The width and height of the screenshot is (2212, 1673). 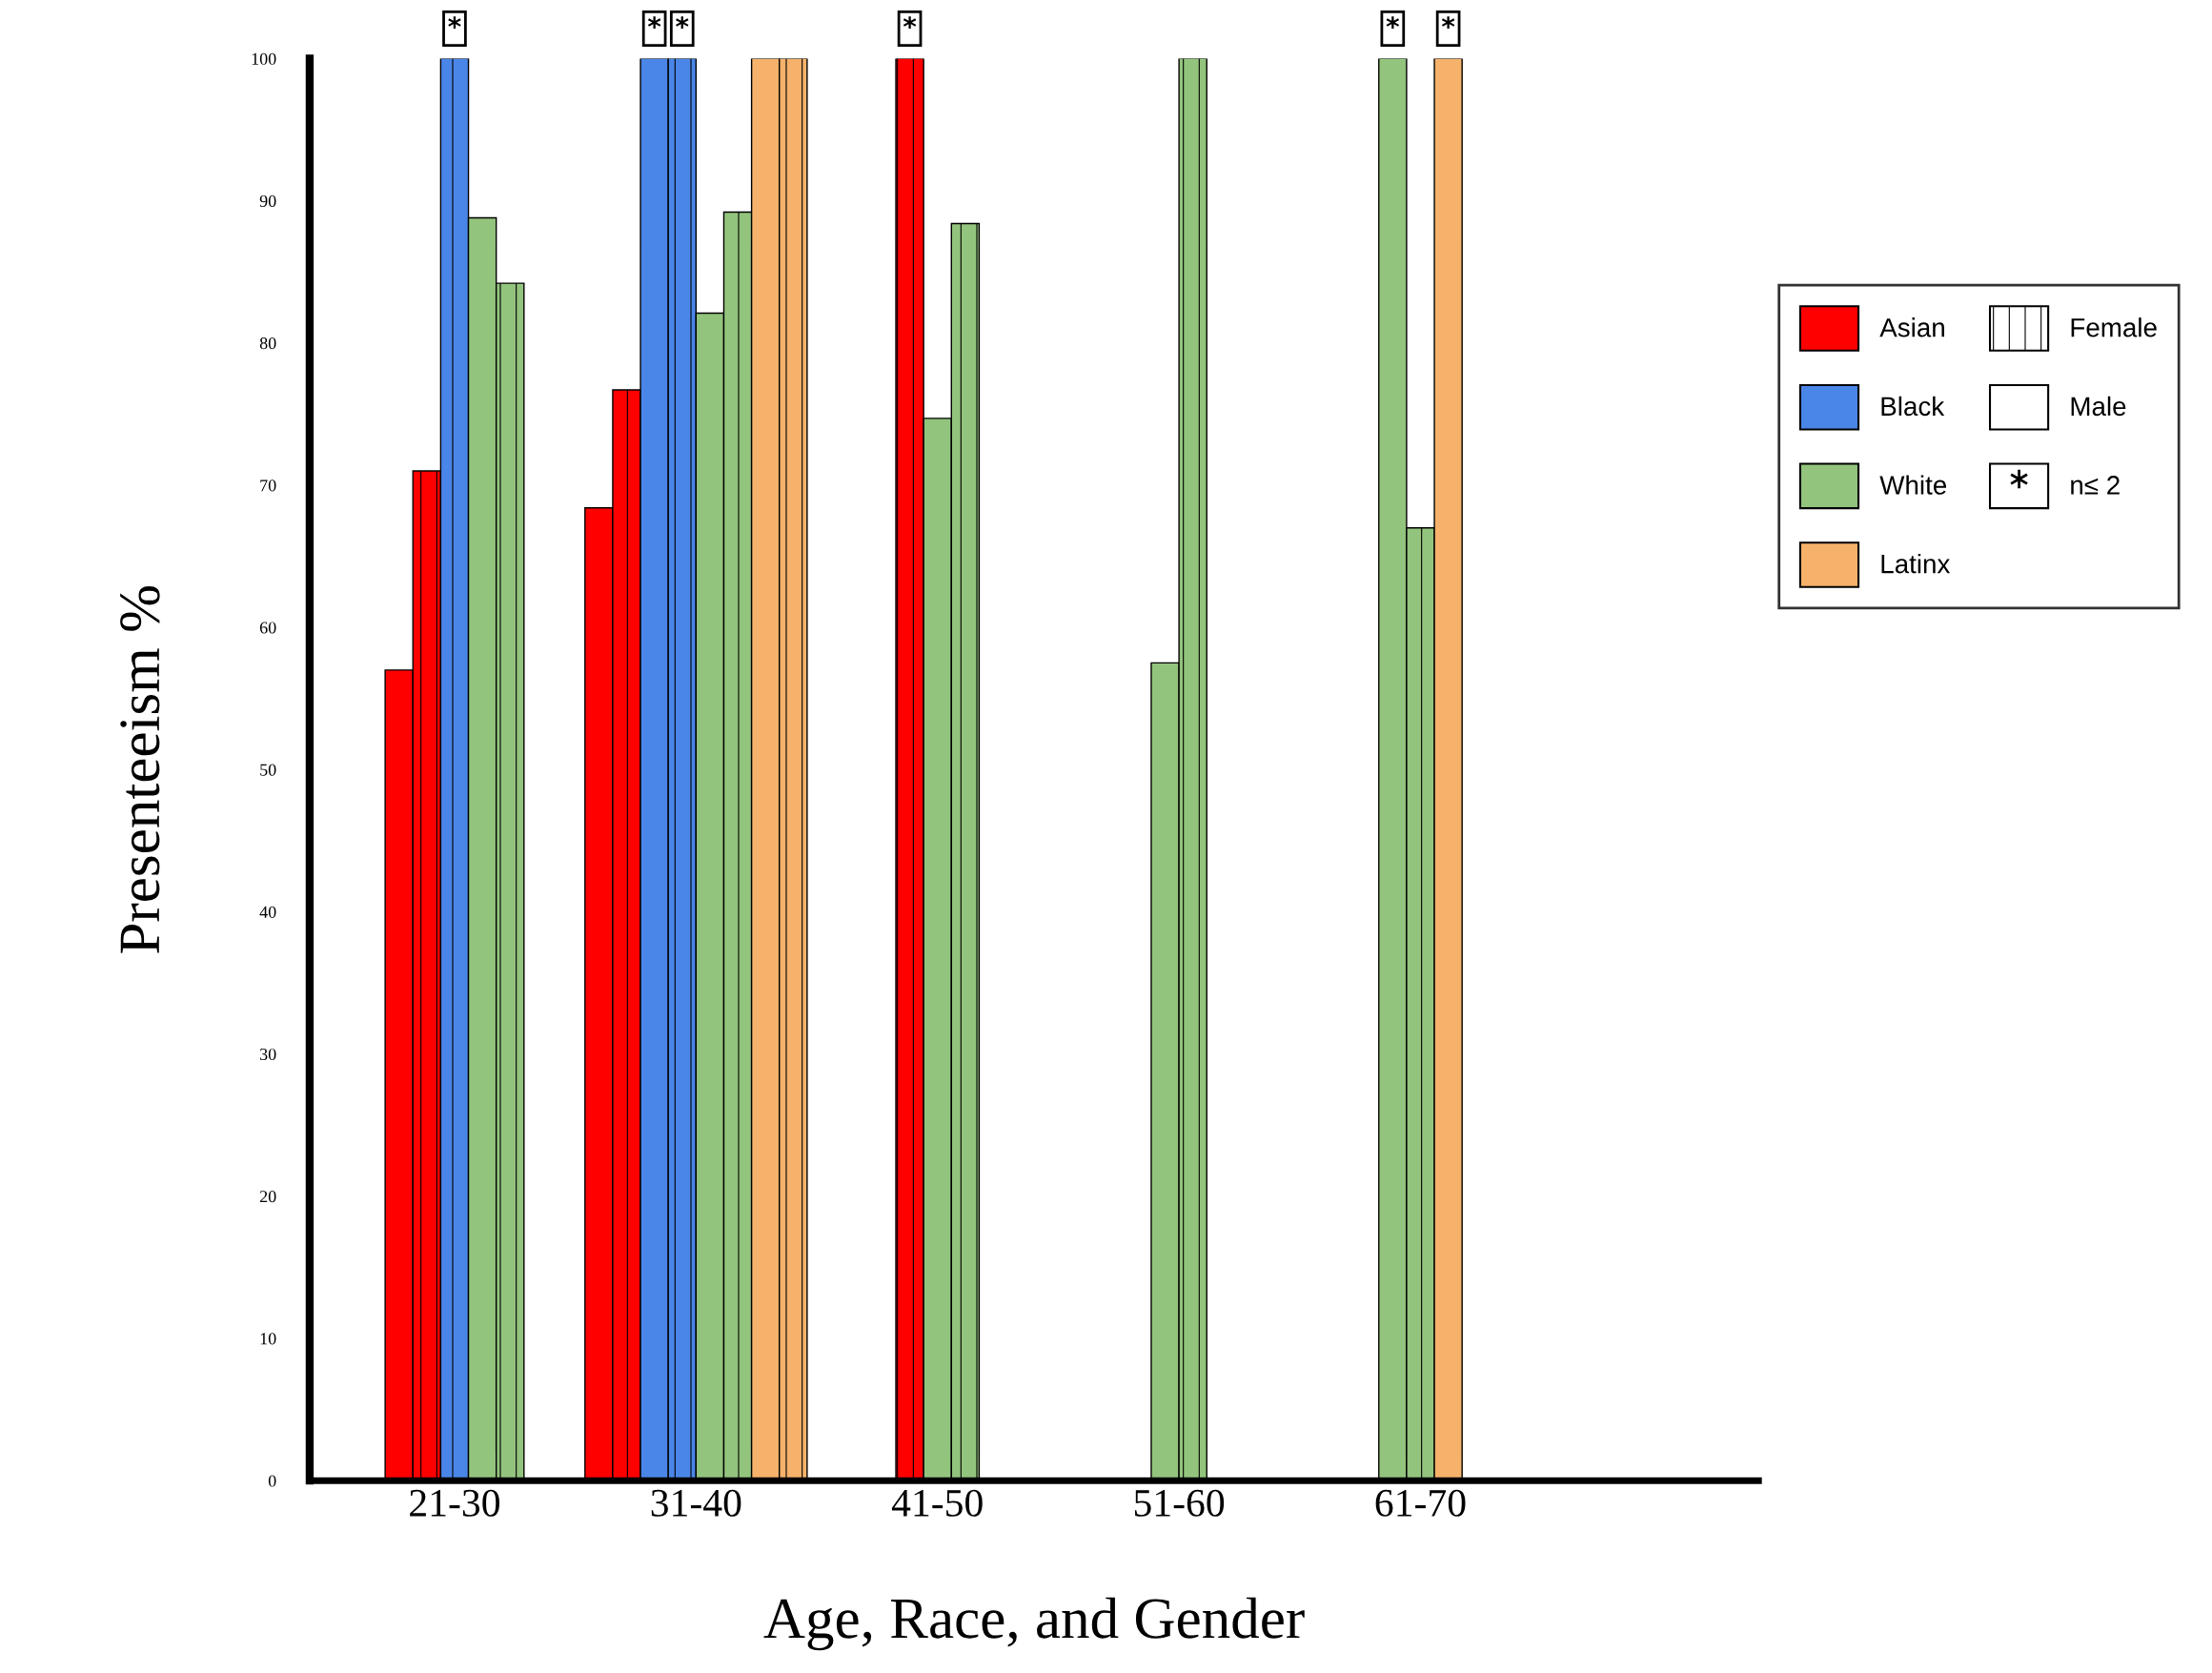 I want to click on y-tick-label: 100, so click(x=264, y=58).